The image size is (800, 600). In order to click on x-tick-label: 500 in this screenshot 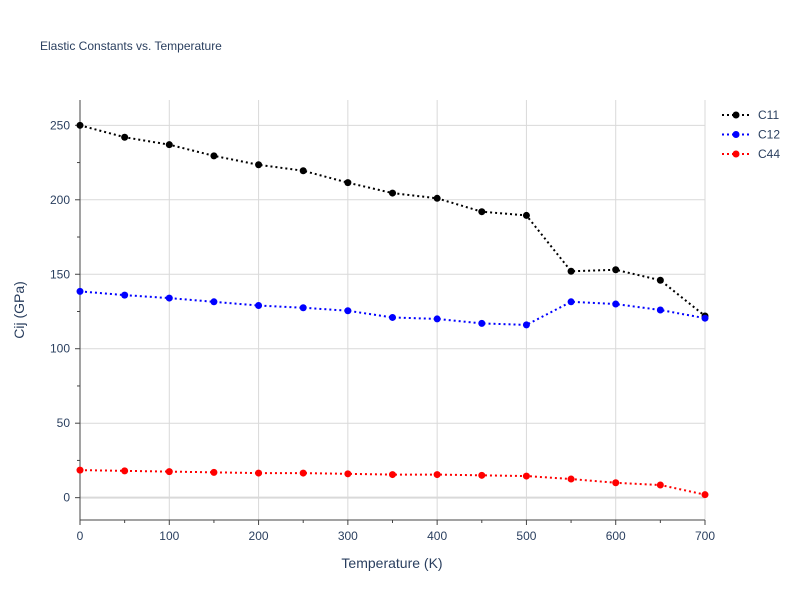, I will do `click(526, 536)`.